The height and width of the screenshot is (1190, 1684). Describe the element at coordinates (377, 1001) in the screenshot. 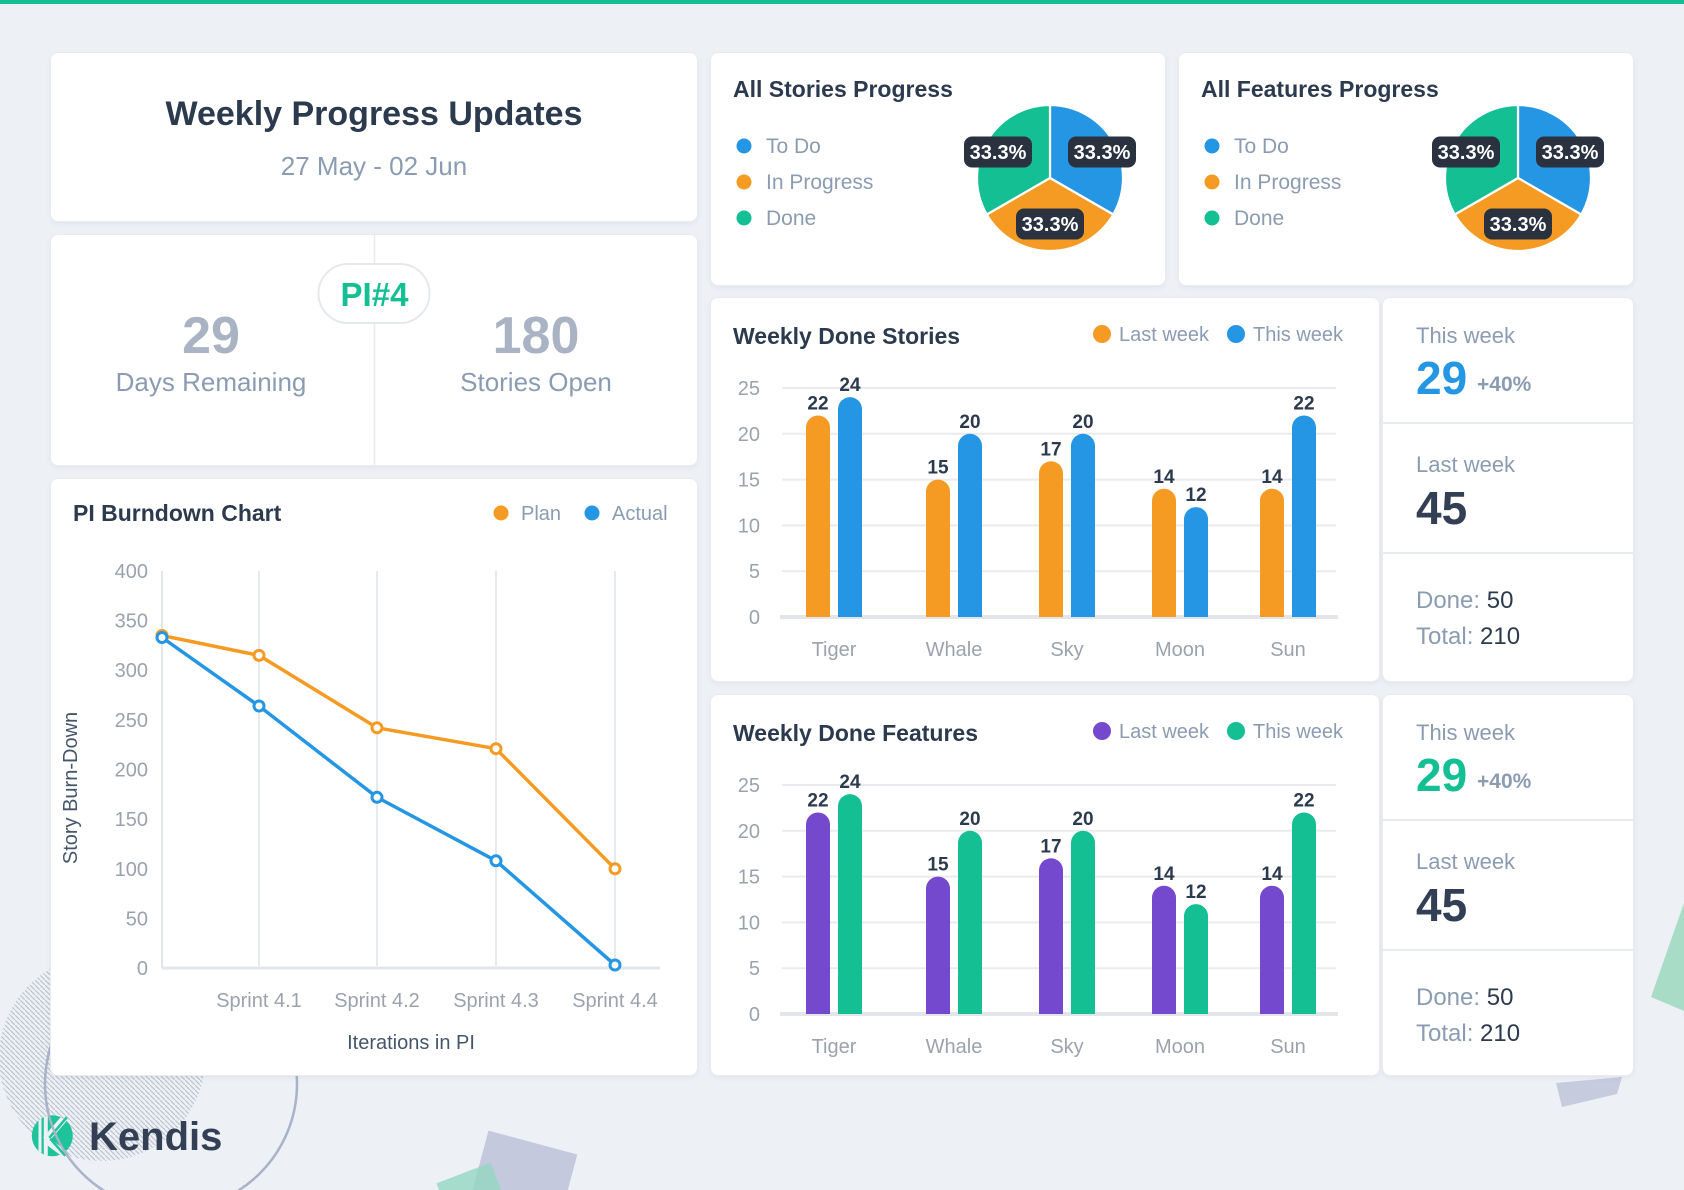

I see `svg-text: Sprint 4.2` at that location.